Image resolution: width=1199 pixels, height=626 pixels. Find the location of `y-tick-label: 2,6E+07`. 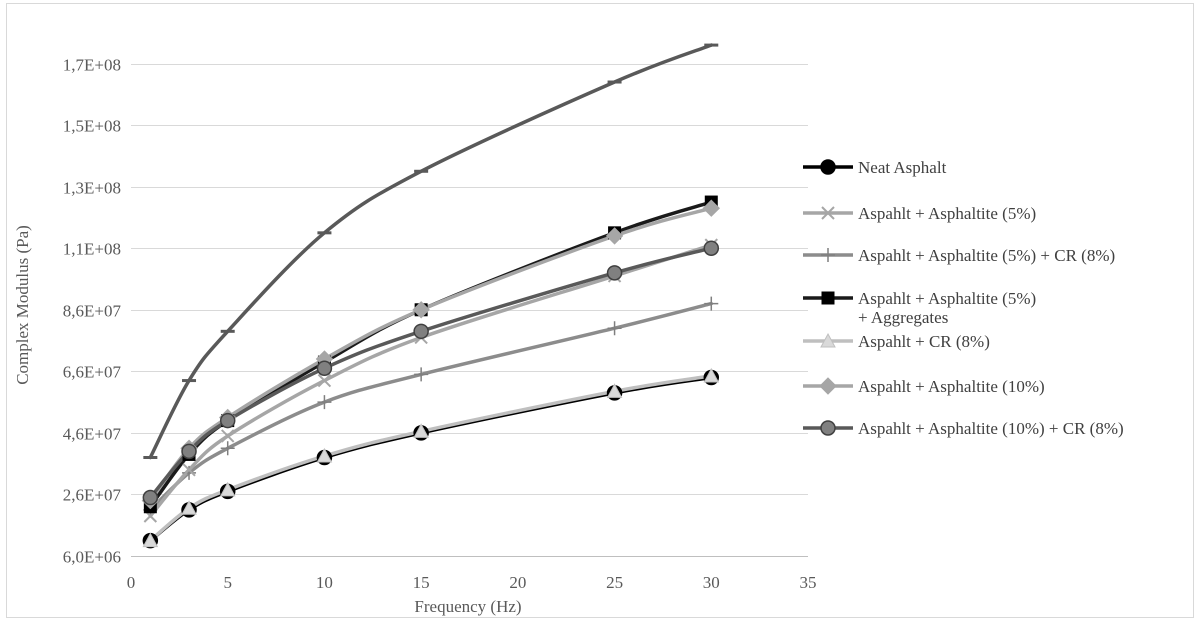

y-tick-label: 2,6E+07 is located at coordinates (92, 495).